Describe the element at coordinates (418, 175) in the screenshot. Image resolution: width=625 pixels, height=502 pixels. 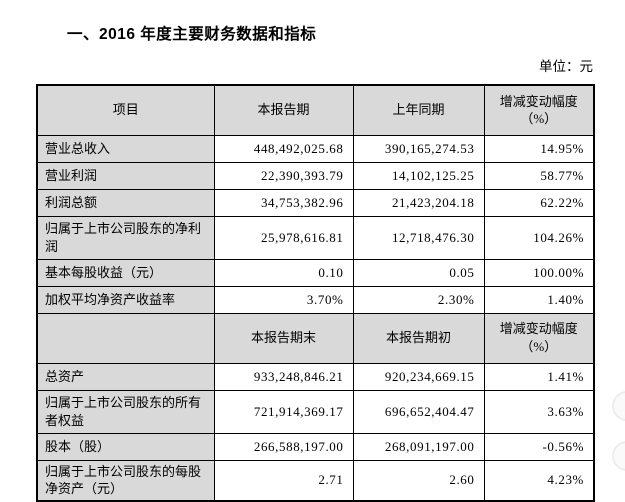
I see `row-prior-value: 14,102,125.25` at that location.